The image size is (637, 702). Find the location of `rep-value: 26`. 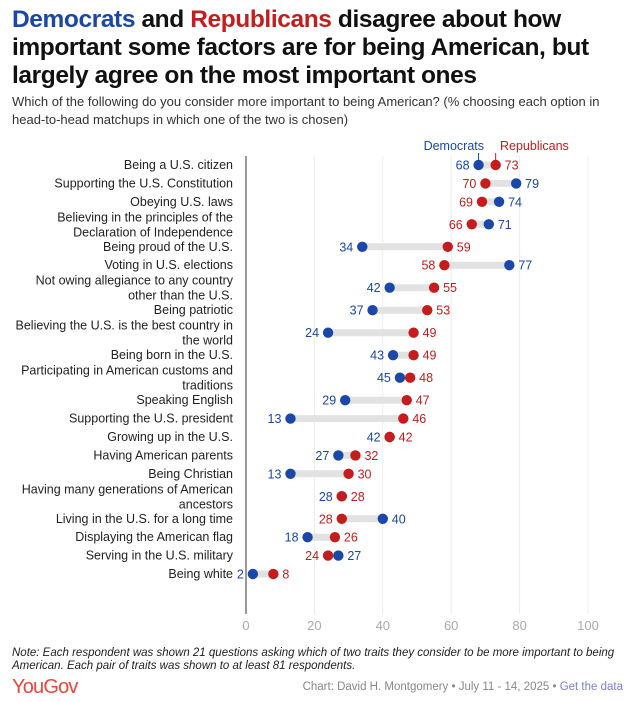

rep-value: 26 is located at coordinates (351, 538).